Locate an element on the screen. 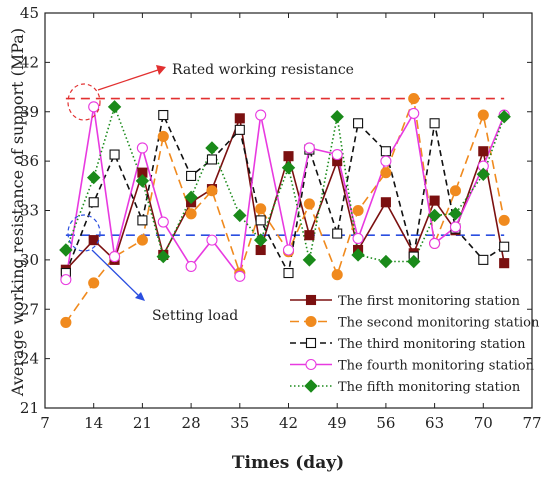  rated-resistance-label: Rated working resistance is located at coordinates (263, 70).